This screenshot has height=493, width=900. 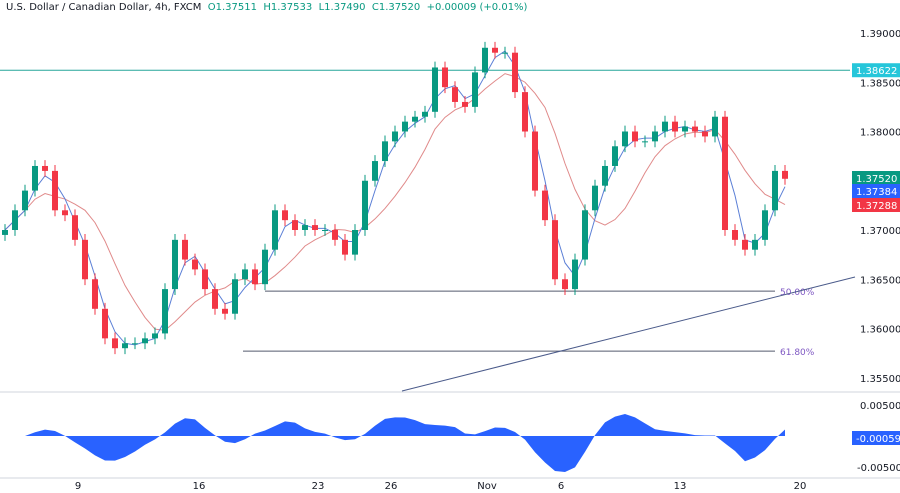 I want to click on osc-value-label: -0.00059, so click(x=878, y=439).